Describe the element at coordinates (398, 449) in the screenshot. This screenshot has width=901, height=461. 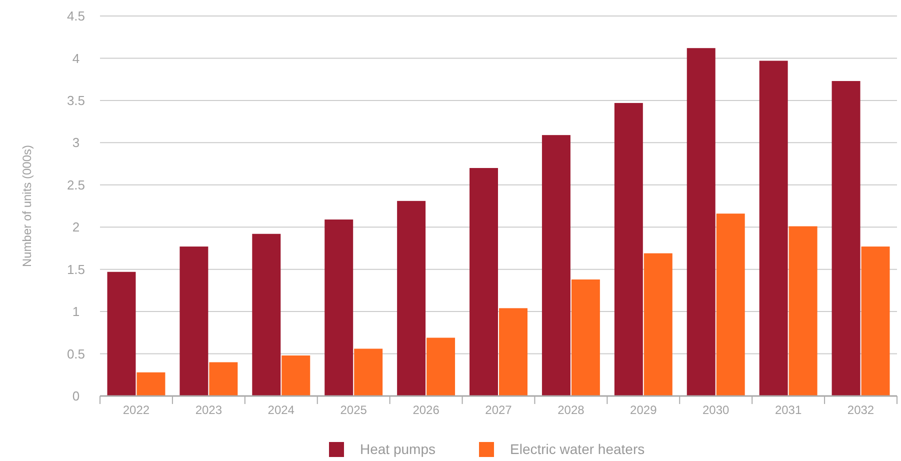
I see `legend-label: Heat pumps` at that location.